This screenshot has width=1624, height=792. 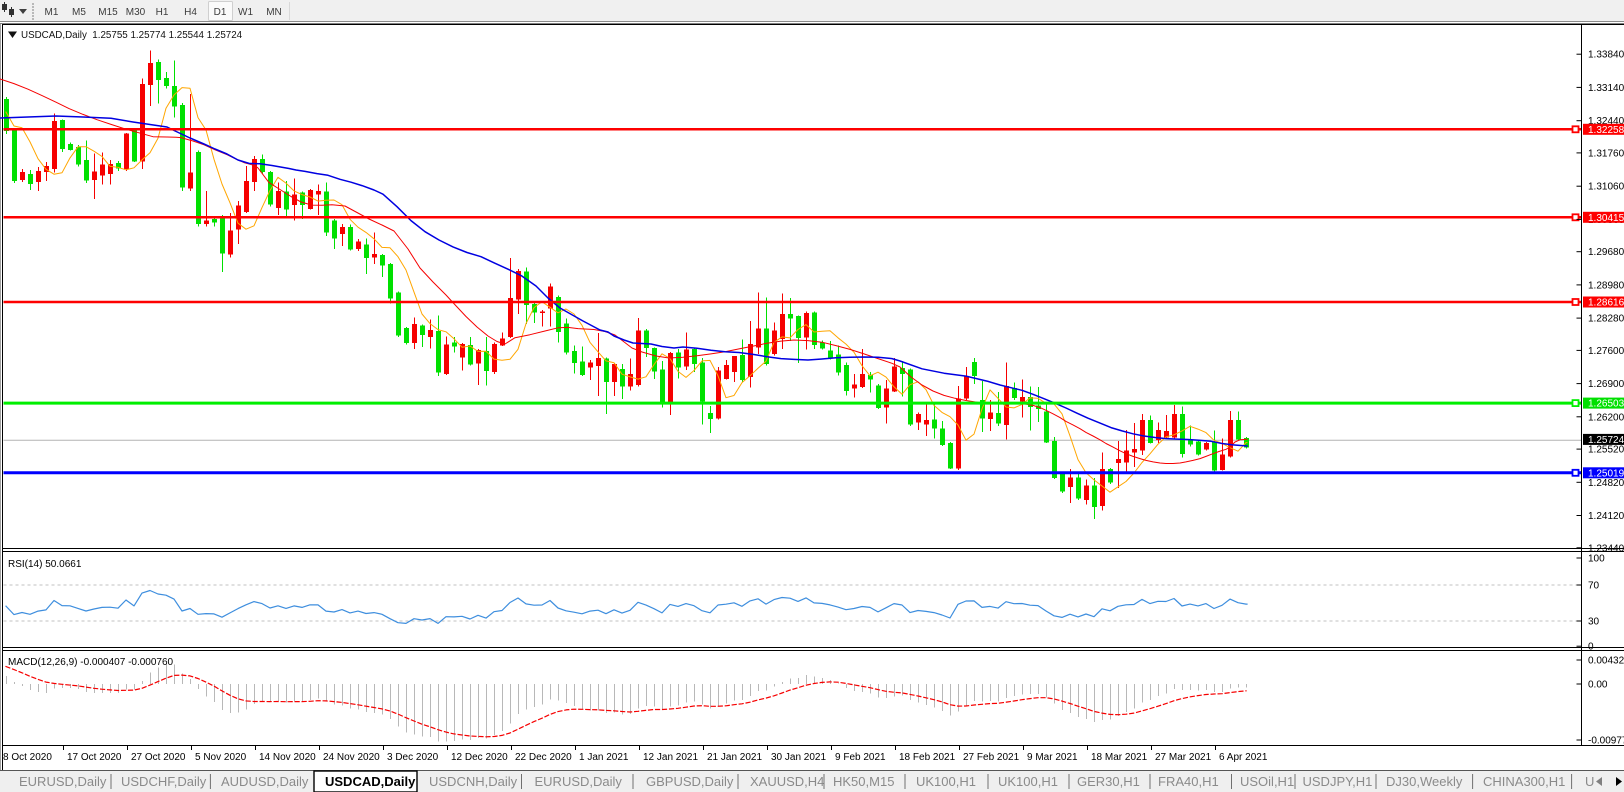 I want to click on svg-text: 14 Nov 2020, so click(x=287, y=757).